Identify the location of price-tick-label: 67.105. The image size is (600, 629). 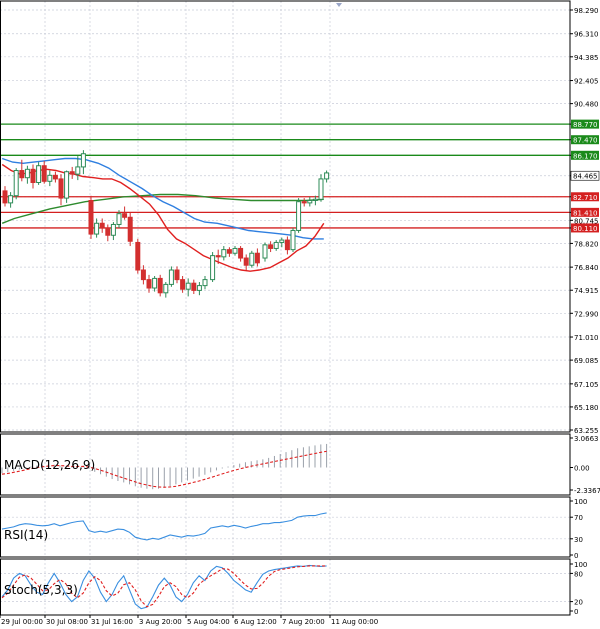
(586, 385).